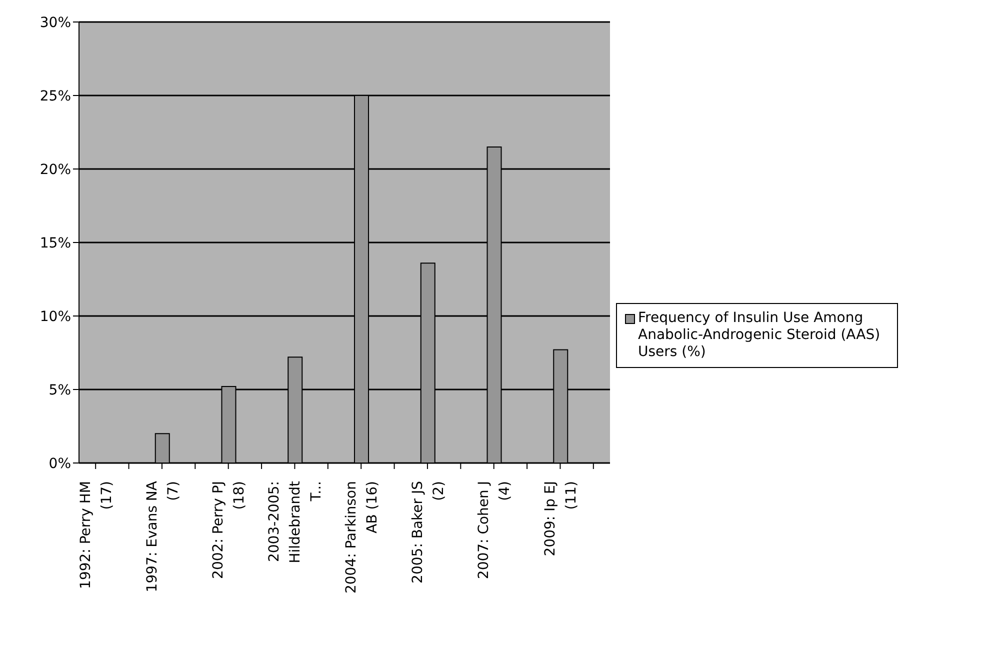 This screenshot has height=669, width=990. What do you see at coordinates (55, 22) in the screenshot?
I see `y-tick-label: 30%` at bounding box center [55, 22].